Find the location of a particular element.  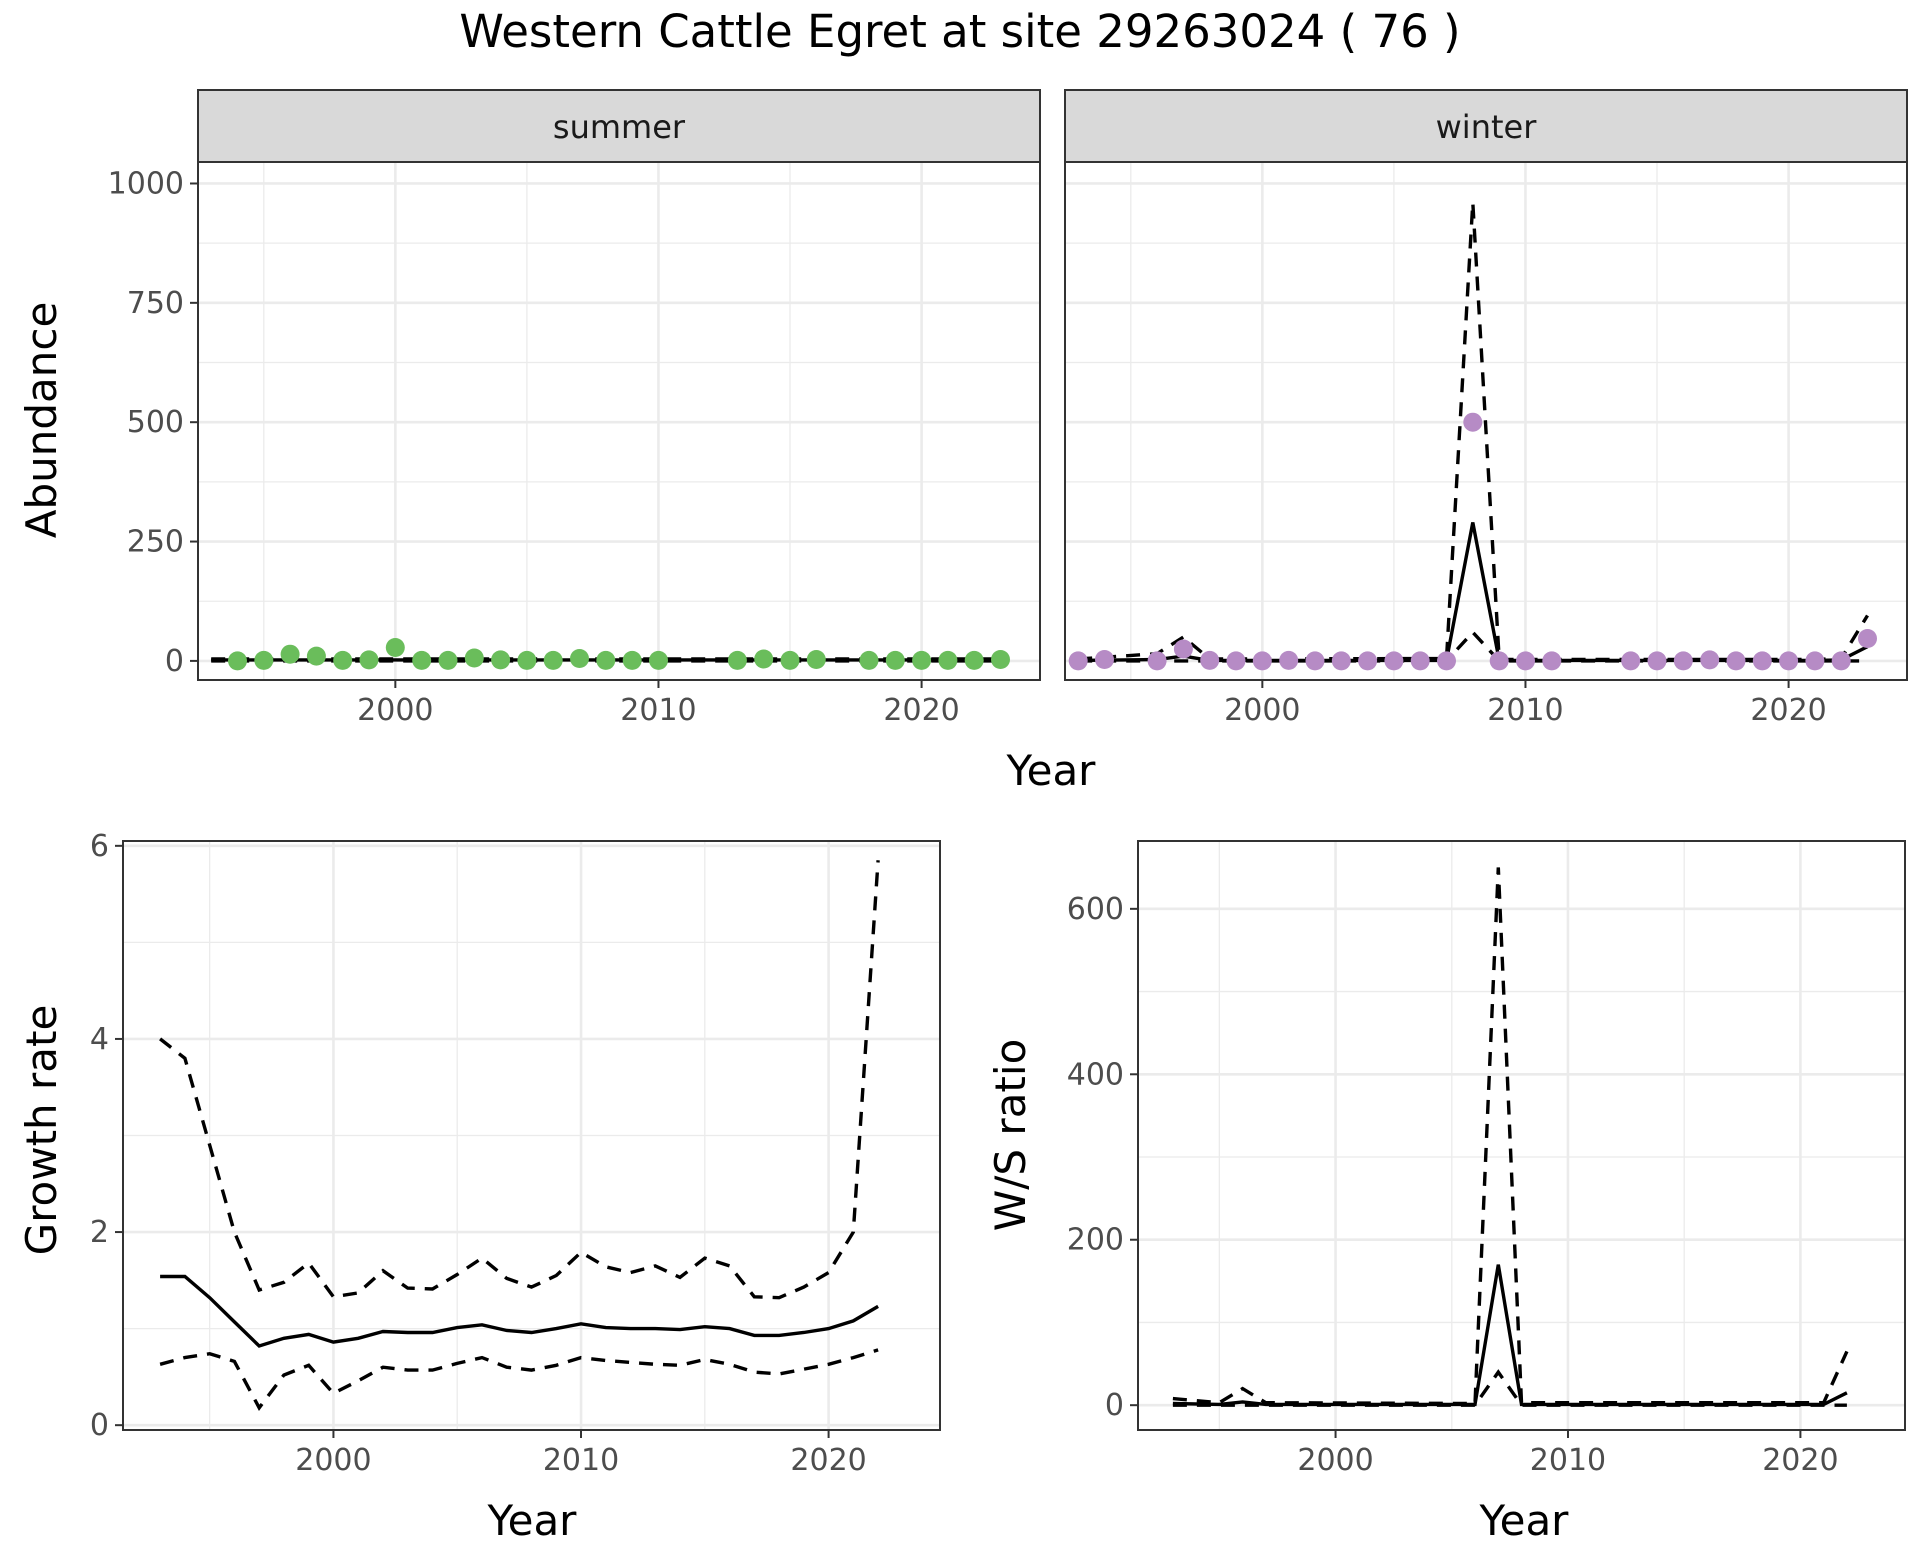

data-point-summer-2018 is located at coordinates (869, 660).